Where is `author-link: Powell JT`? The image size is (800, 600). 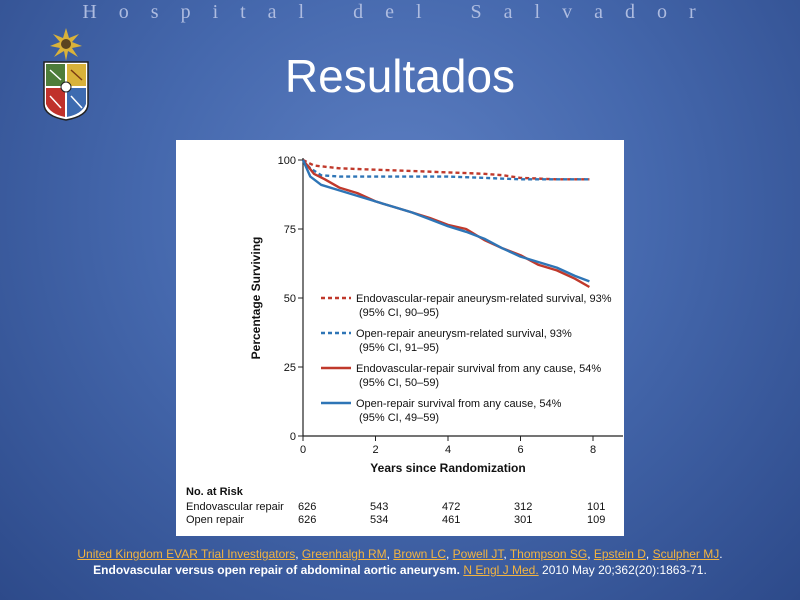
author-link: Powell JT is located at coordinates (478, 554).